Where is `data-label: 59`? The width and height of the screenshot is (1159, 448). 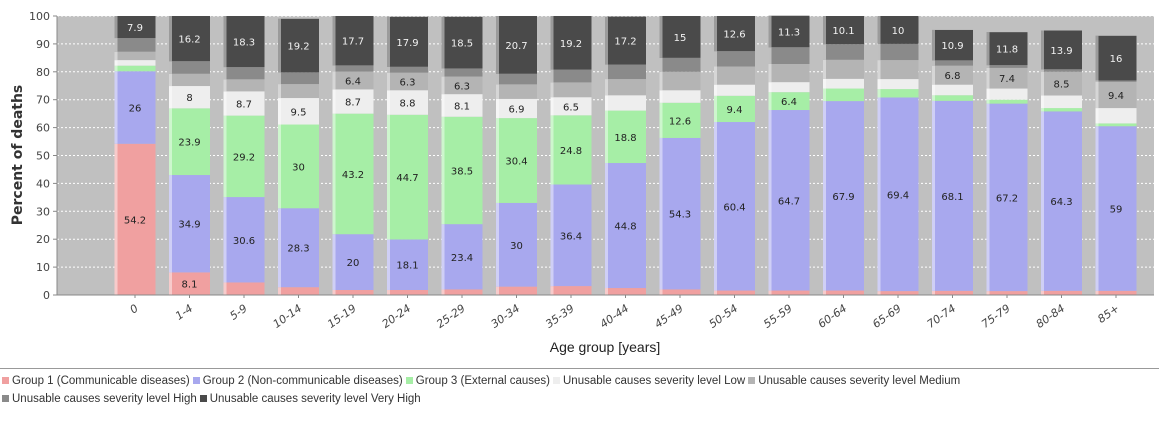
data-label: 59 is located at coordinates (1116, 210).